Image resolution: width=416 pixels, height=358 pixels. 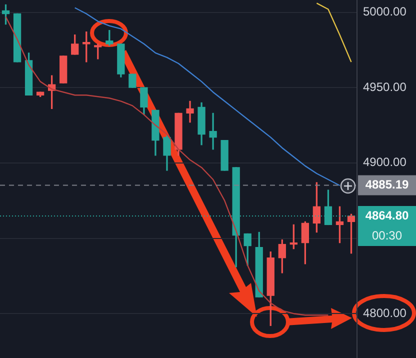 What do you see at coordinates (385, 11) in the screenshot?
I see `y-tick-label: 5000.00` at bounding box center [385, 11].